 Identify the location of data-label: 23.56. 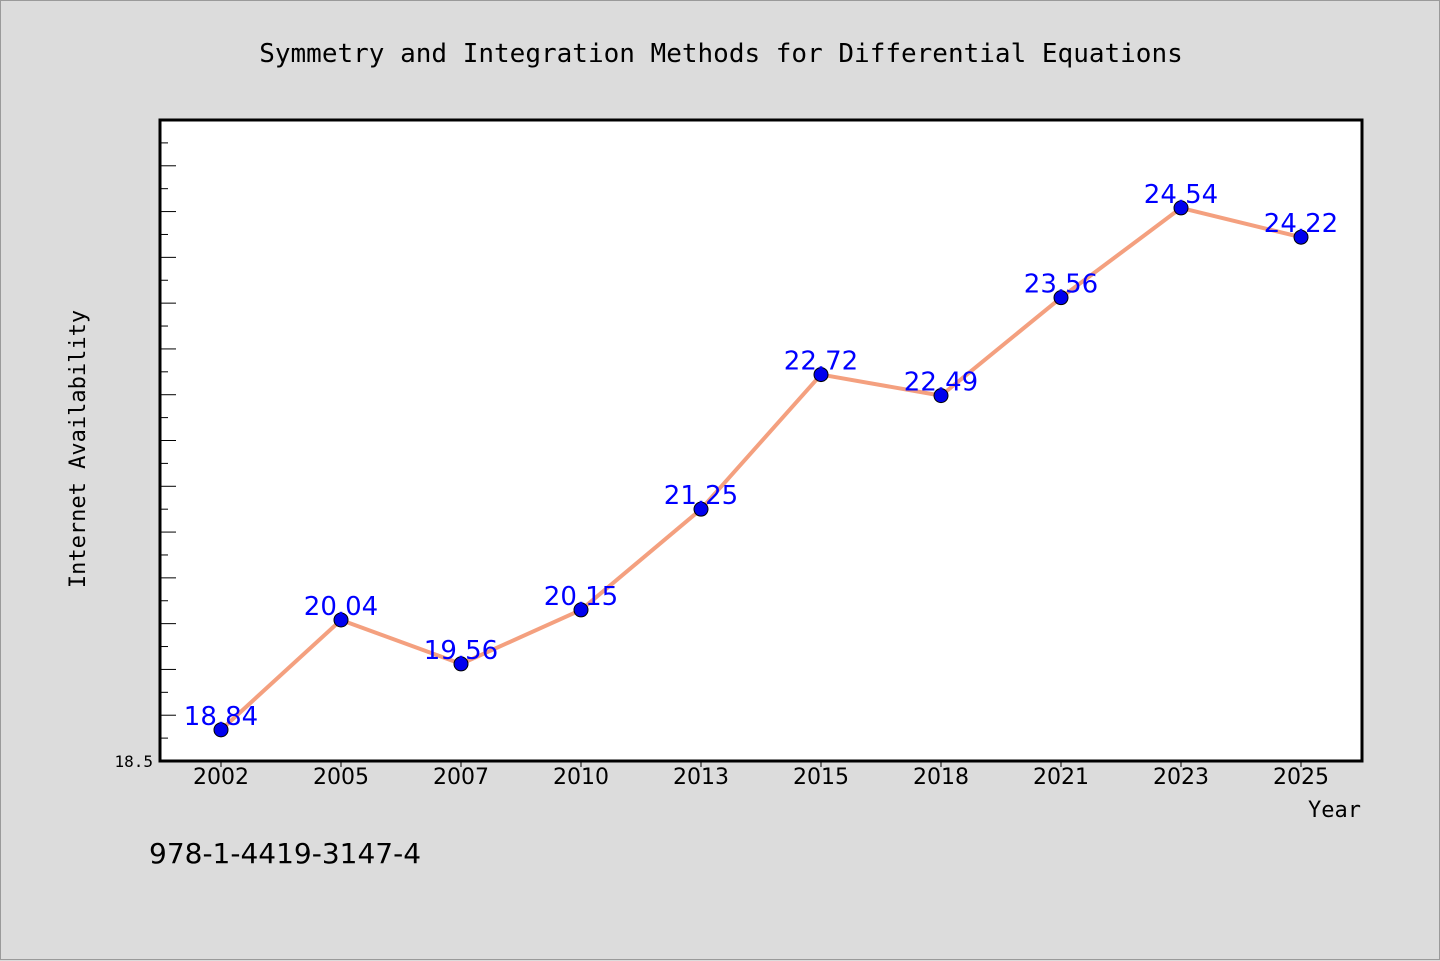
(1061, 285).